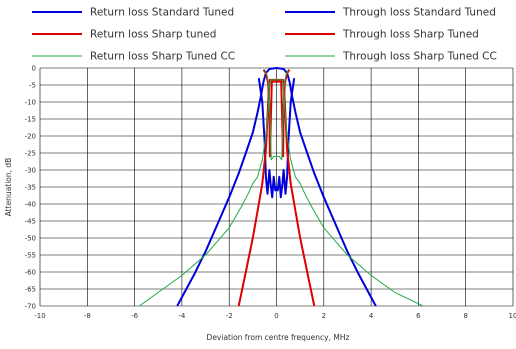 The width and height of the screenshot is (516, 349). I want to click on y-tick-label: -40, so click(30, 205).